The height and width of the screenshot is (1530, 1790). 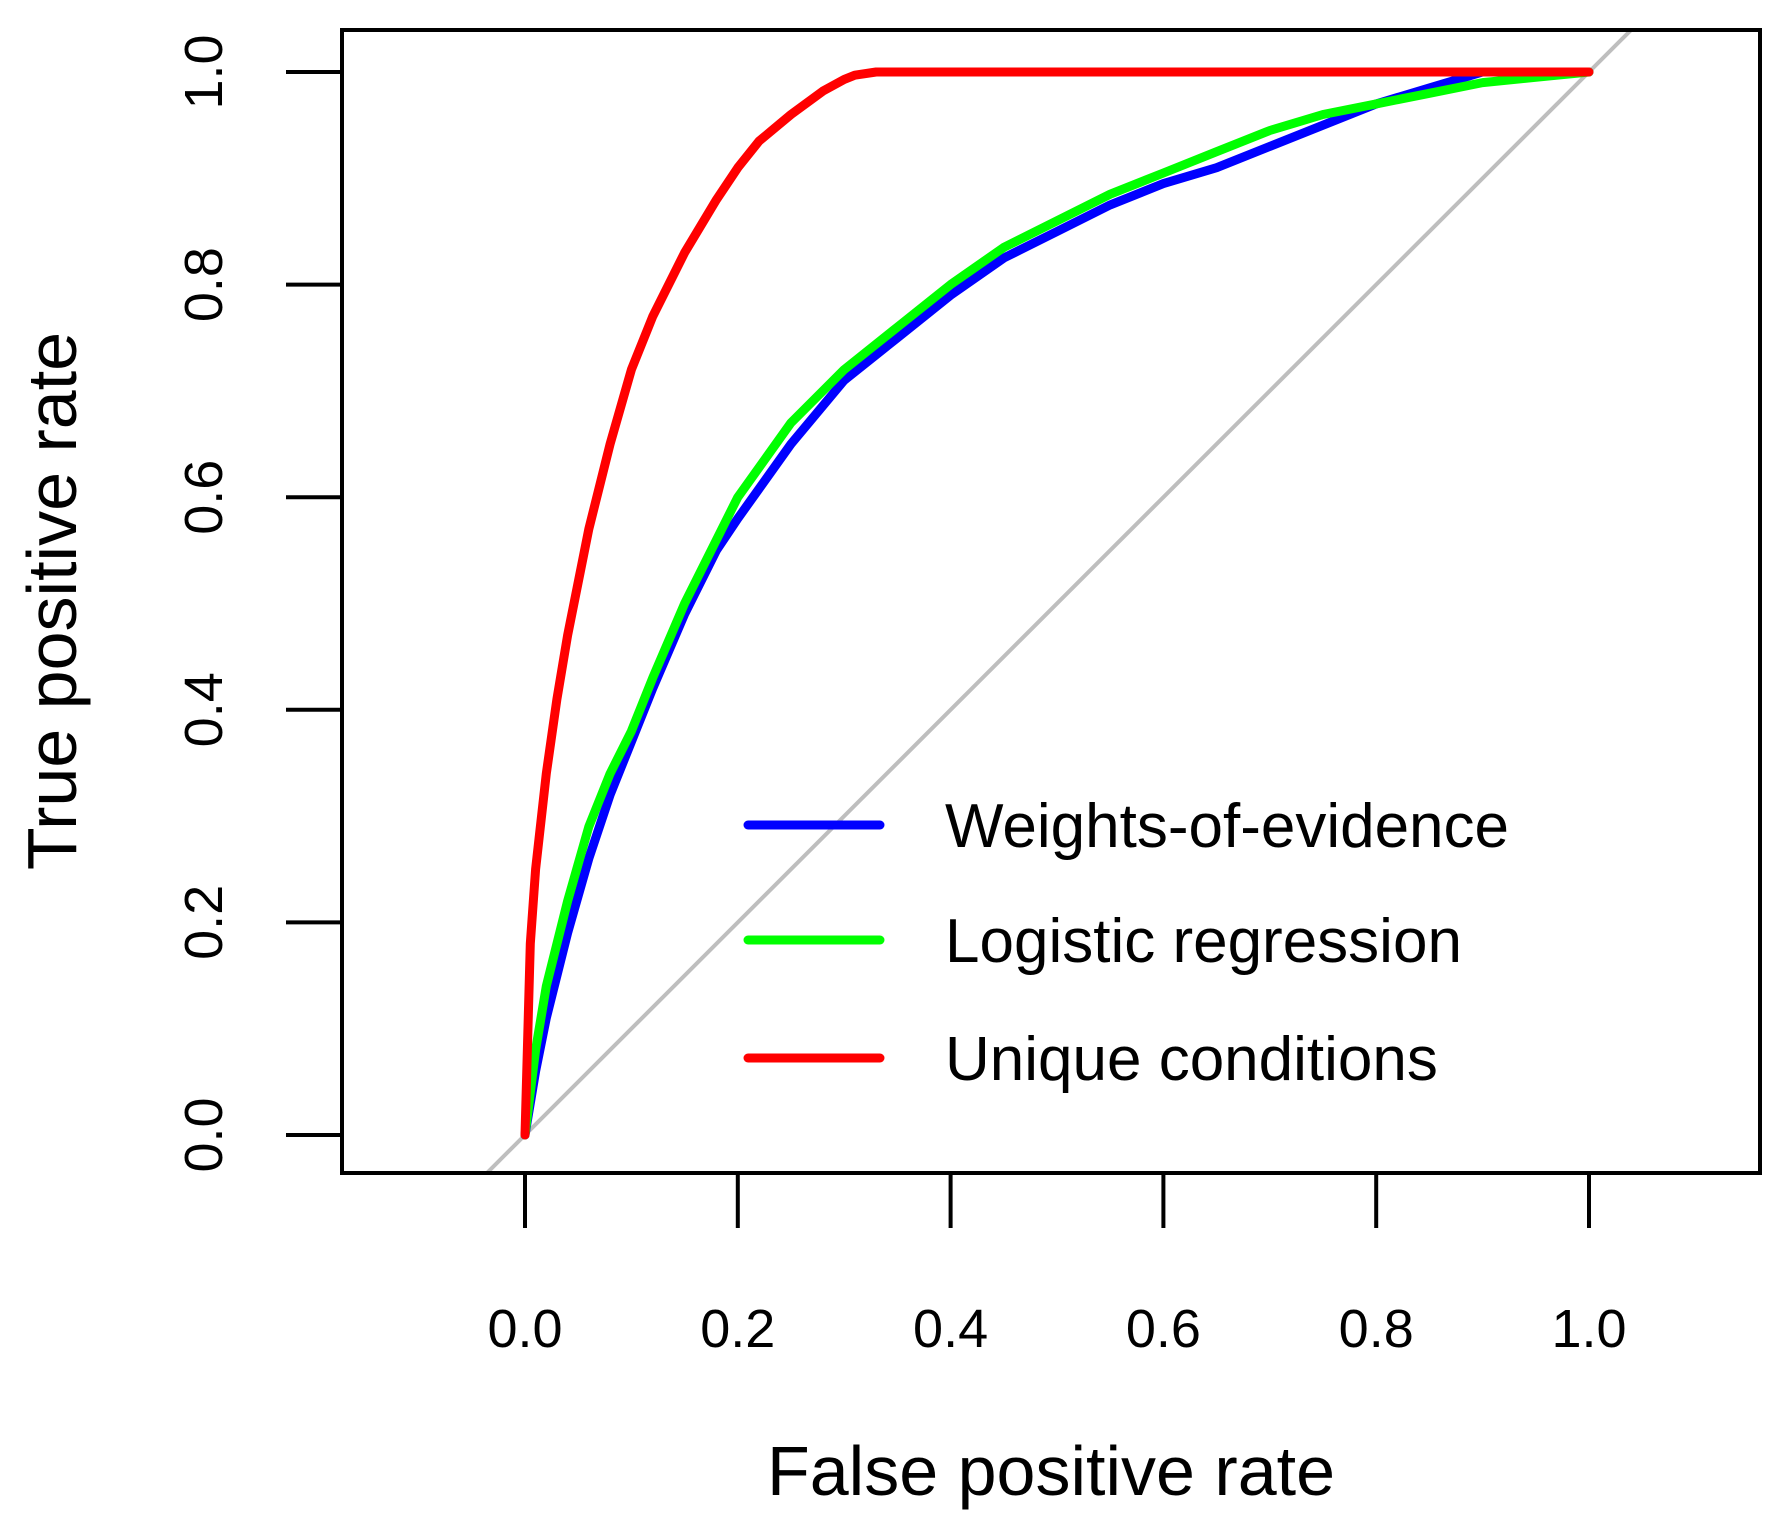 What do you see at coordinates (1191, 1059) in the screenshot?
I see `legend-label-unique-conditions: Unique conditions` at bounding box center [1191, 1059].